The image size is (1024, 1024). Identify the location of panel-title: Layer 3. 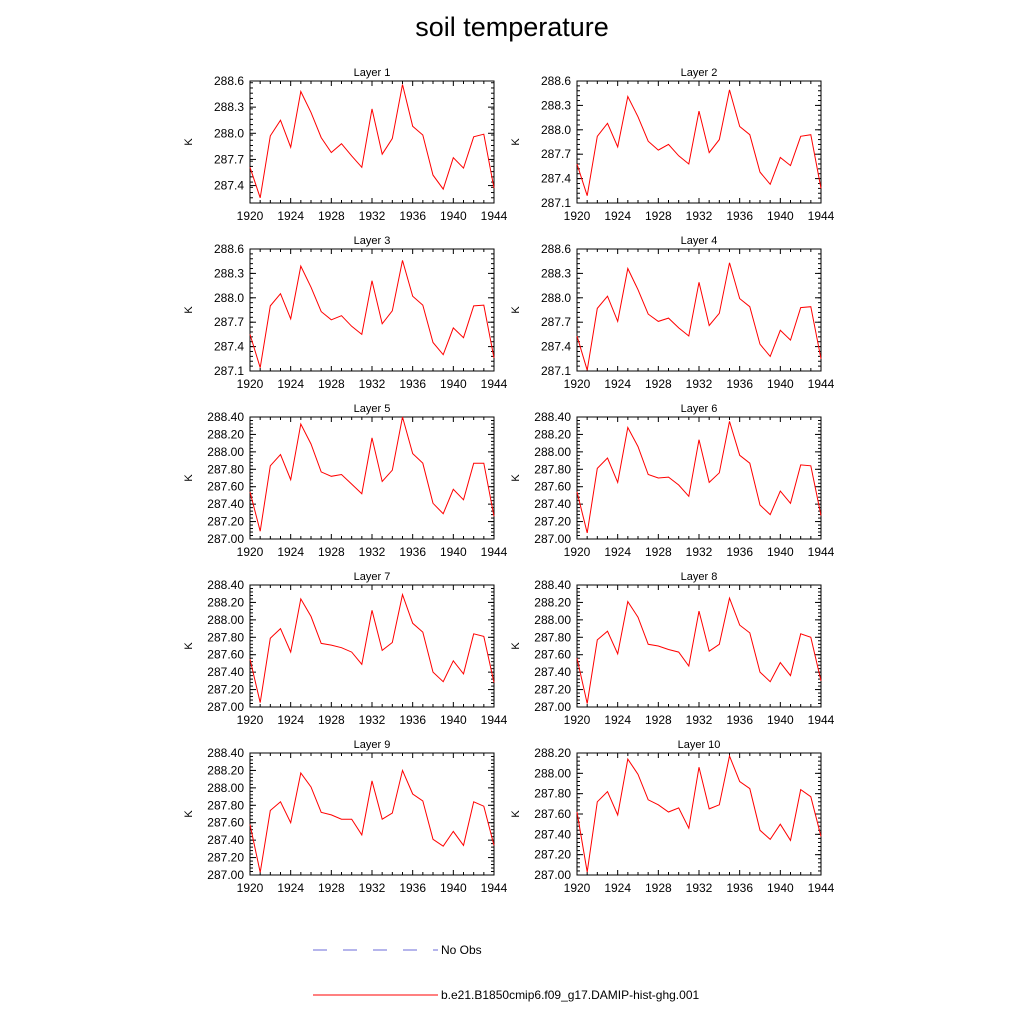
(372, 241).